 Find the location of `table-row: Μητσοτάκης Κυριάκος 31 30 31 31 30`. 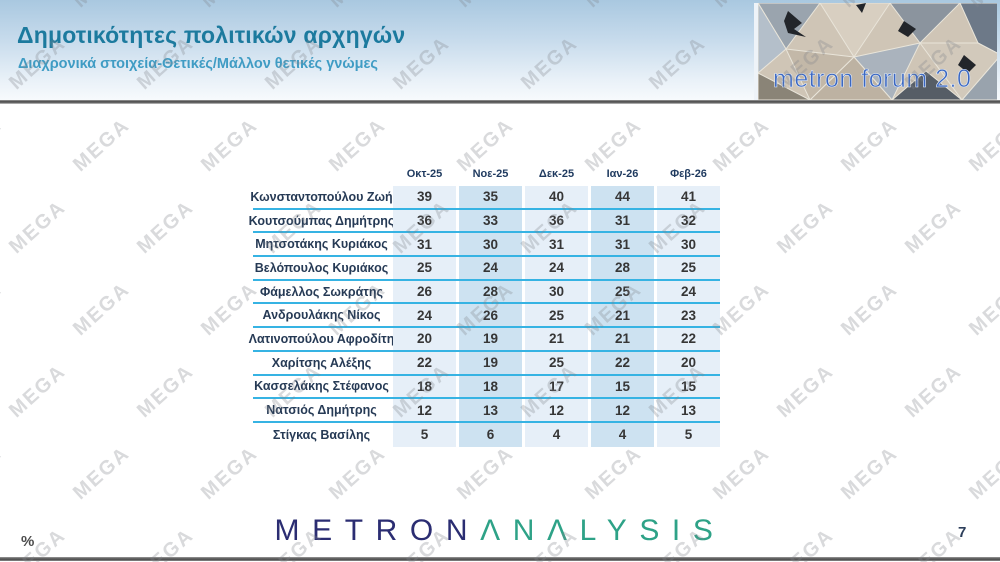

table-row: Μητσοτάκης Κυριάκος 31 30 31 31 30 is located at coordinates (486, 245).